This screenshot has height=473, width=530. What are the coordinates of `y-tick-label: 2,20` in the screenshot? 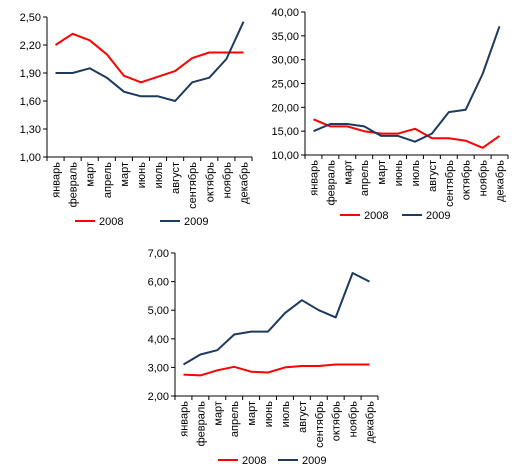 It's located at (30, 46).